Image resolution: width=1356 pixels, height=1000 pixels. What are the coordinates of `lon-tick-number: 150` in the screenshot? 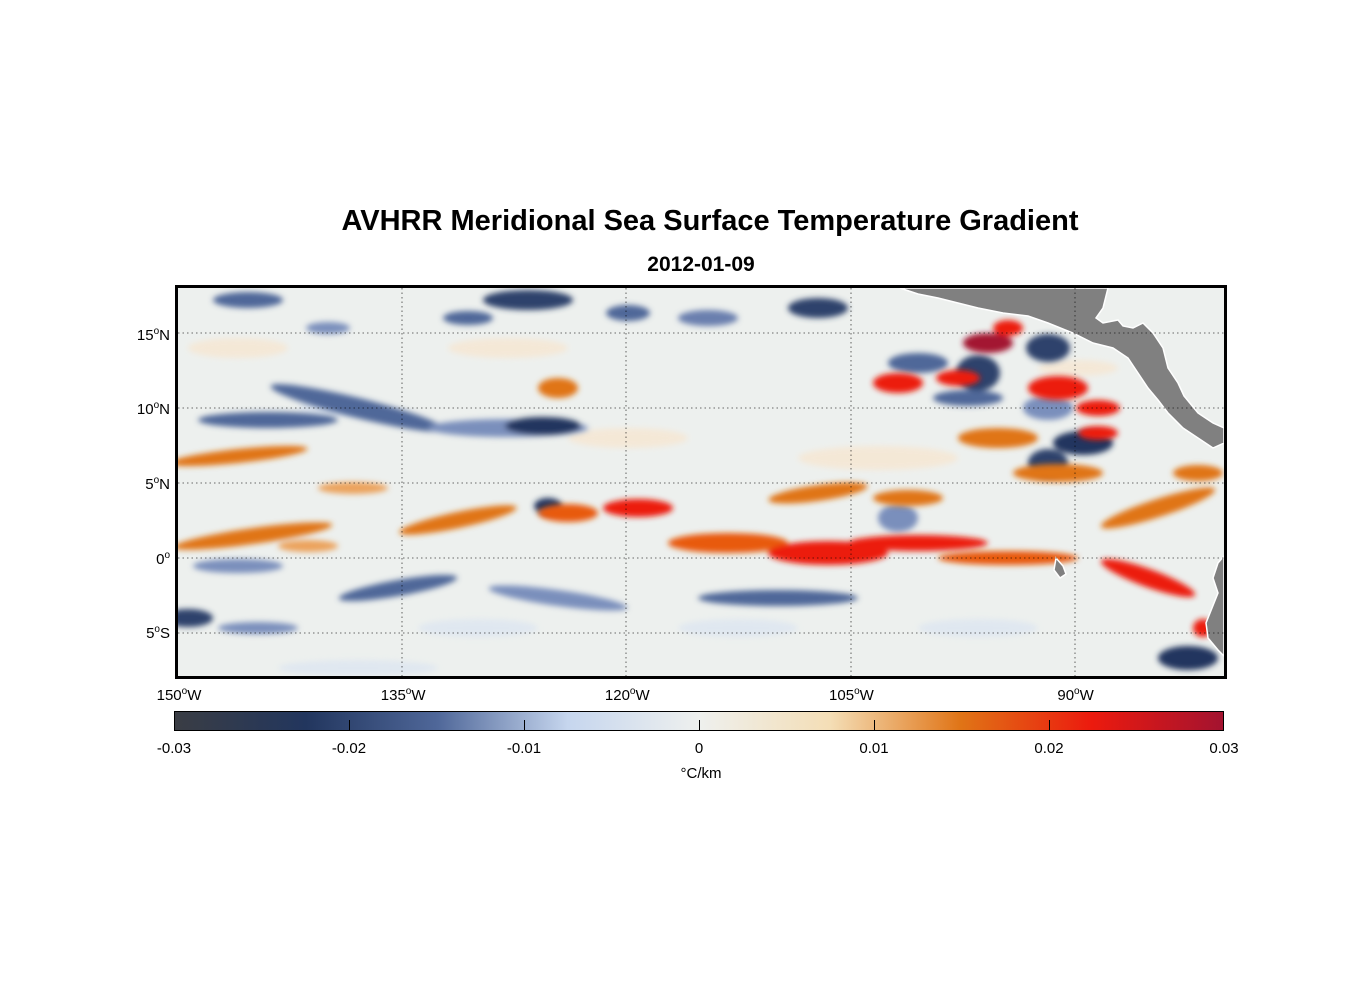 It's located at (169, 695).